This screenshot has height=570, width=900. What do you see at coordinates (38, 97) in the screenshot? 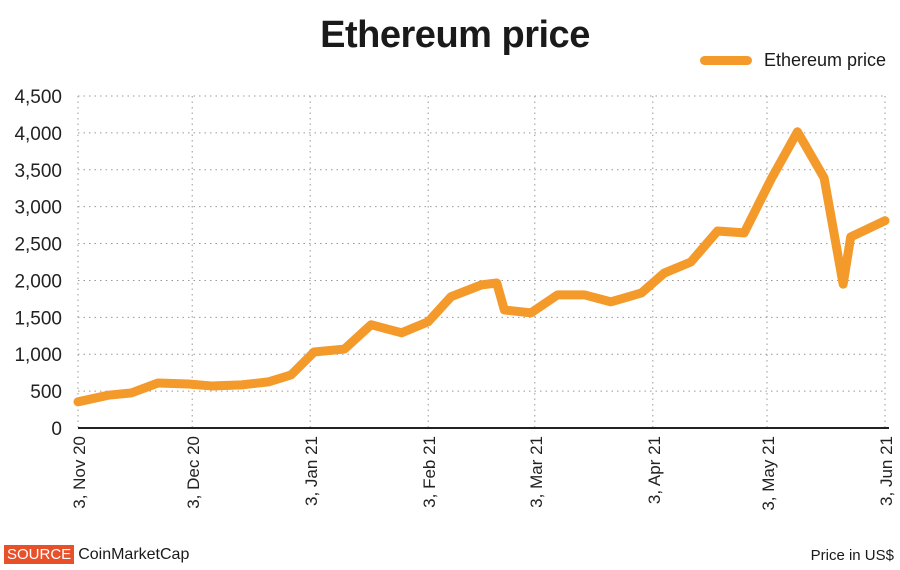
I see `y-tick-label: 4,500` at bounding box center [38, 97].